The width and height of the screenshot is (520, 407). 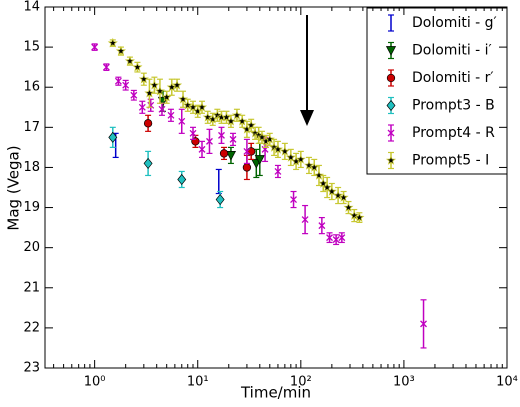 I want to click on y-tick-label: 20, so click(x=31, y=247).